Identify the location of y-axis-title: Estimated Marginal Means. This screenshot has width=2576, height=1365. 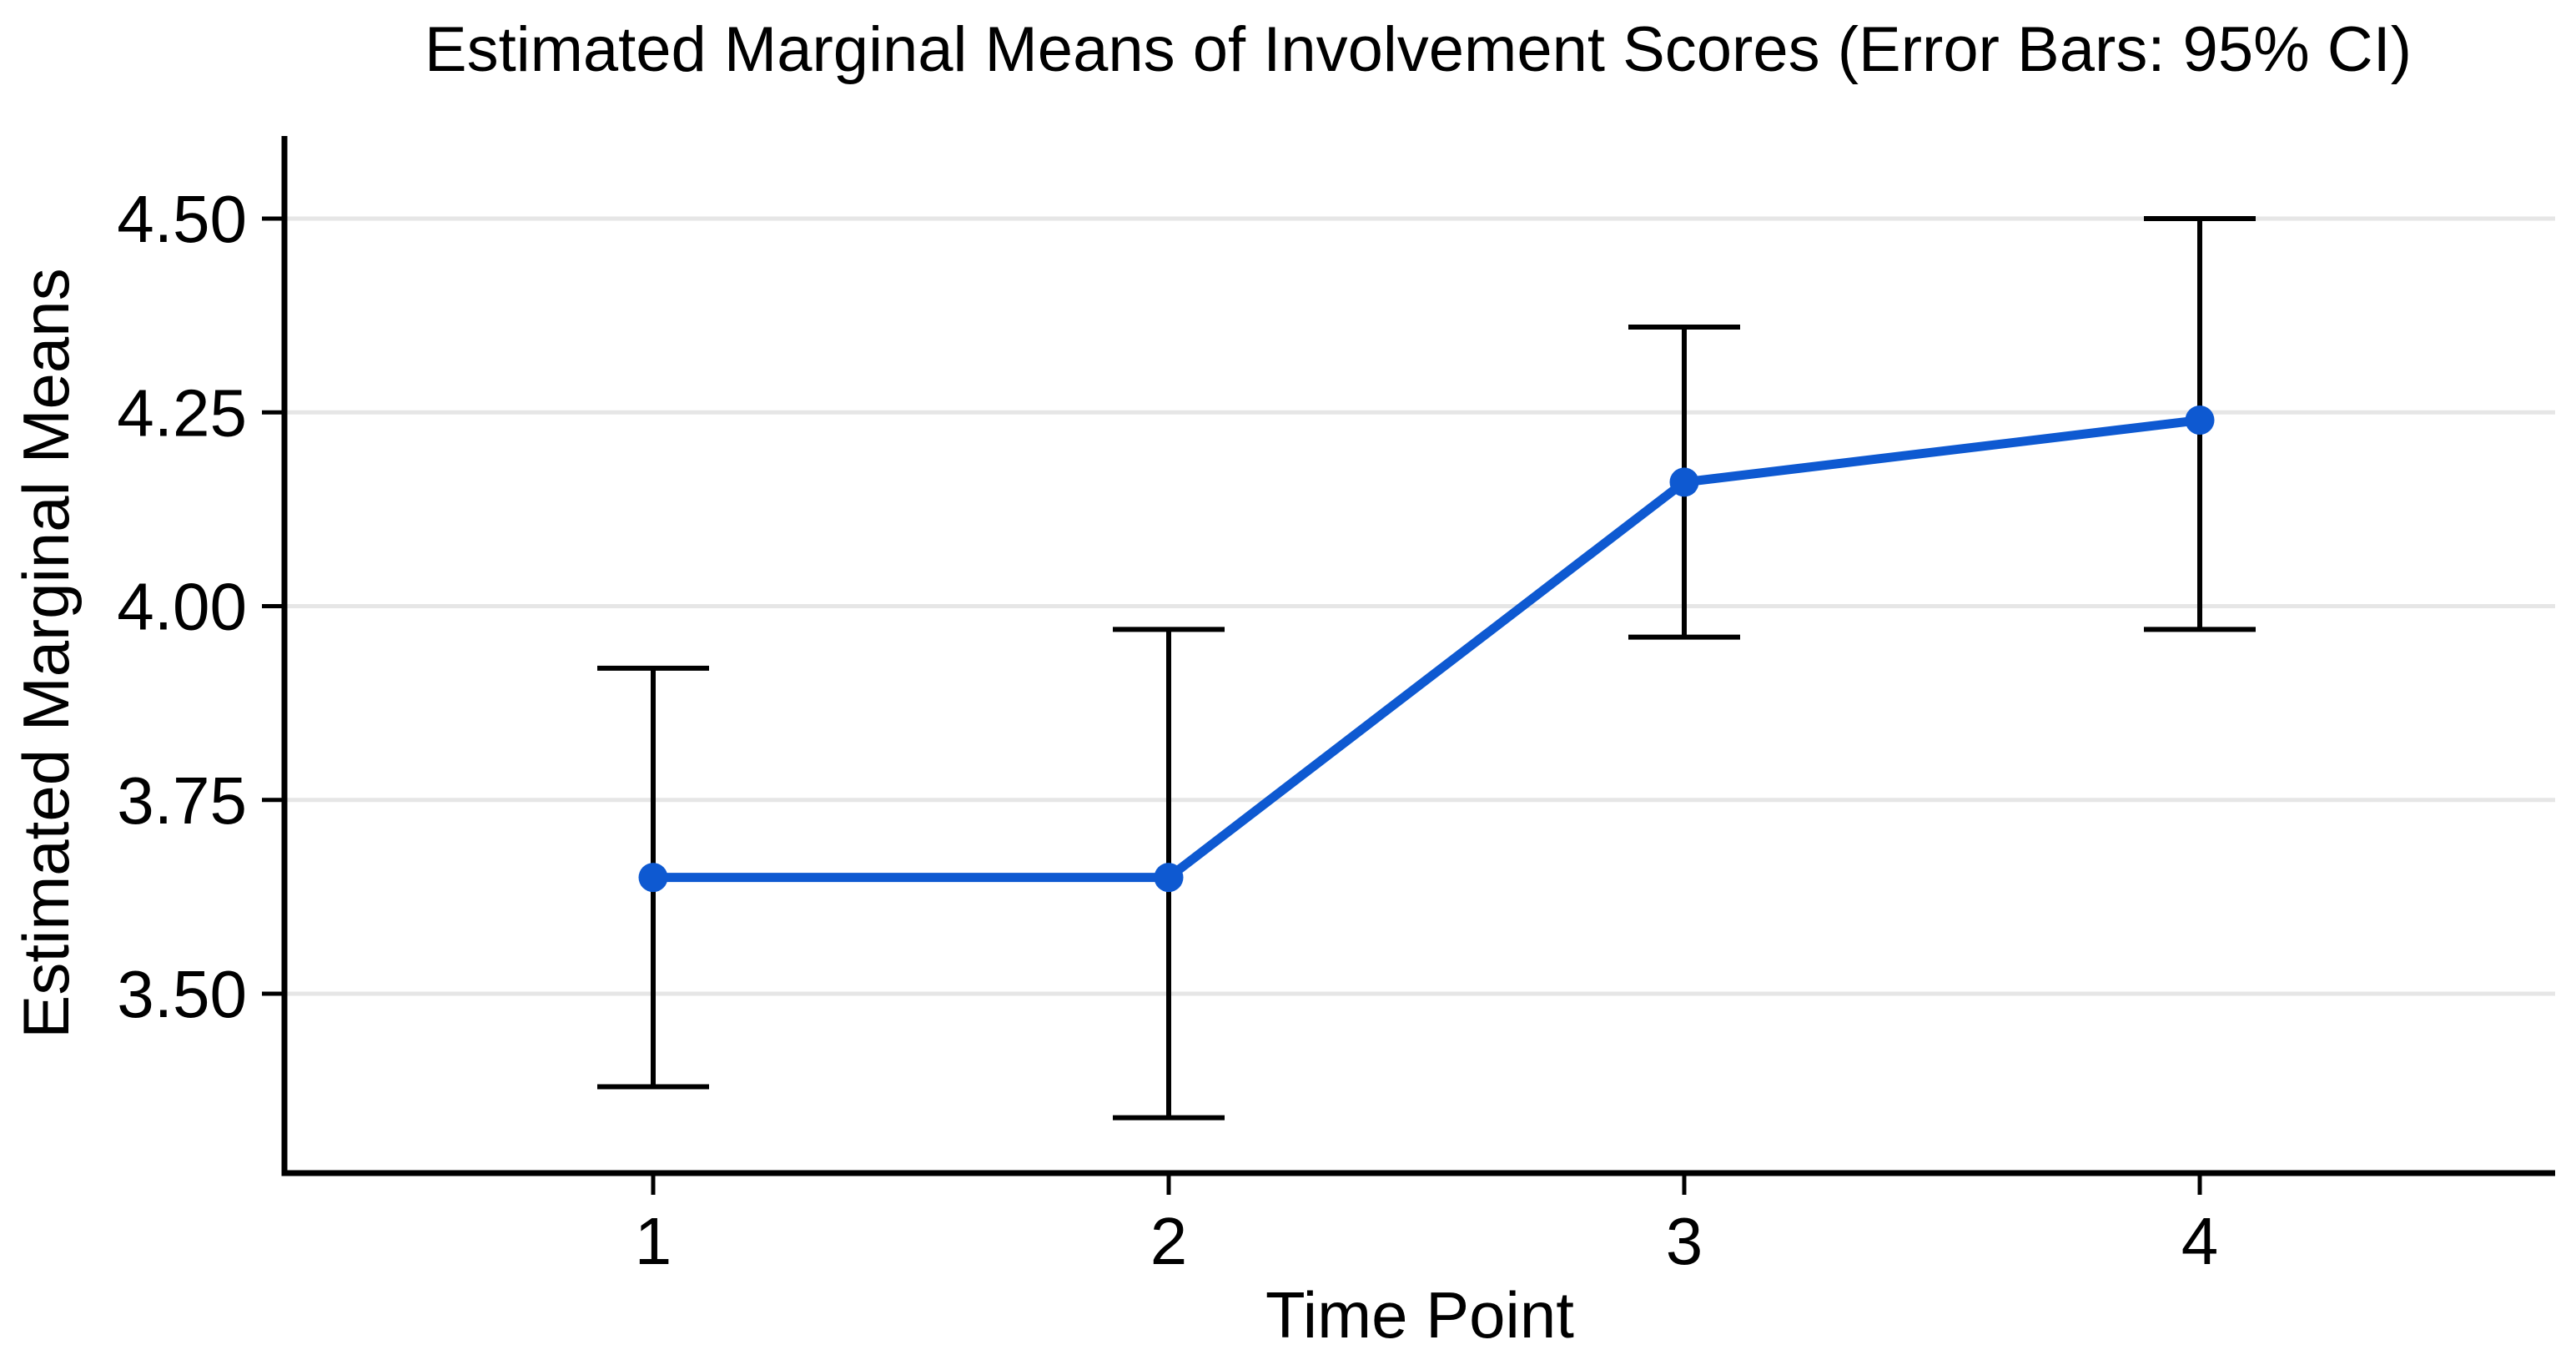
(46, 653).